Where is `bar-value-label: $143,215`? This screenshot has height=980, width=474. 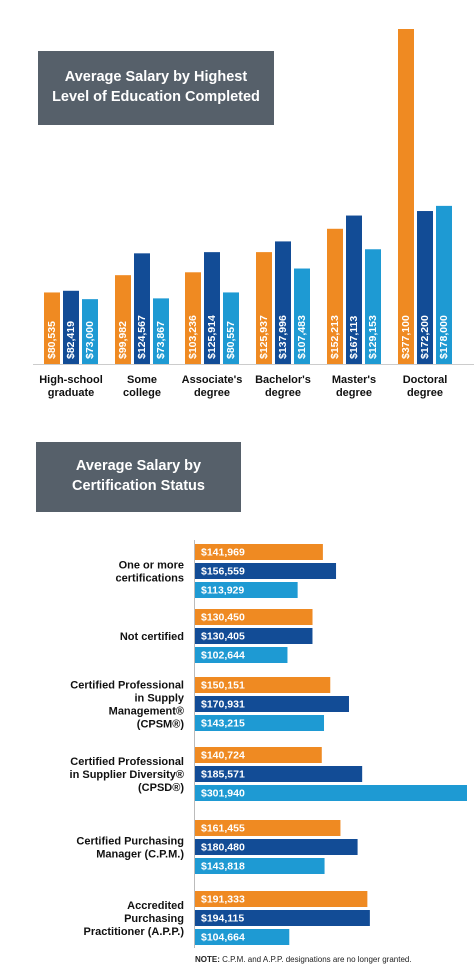
bar-value-label: $143,215 is located at coordinates (223, 723).